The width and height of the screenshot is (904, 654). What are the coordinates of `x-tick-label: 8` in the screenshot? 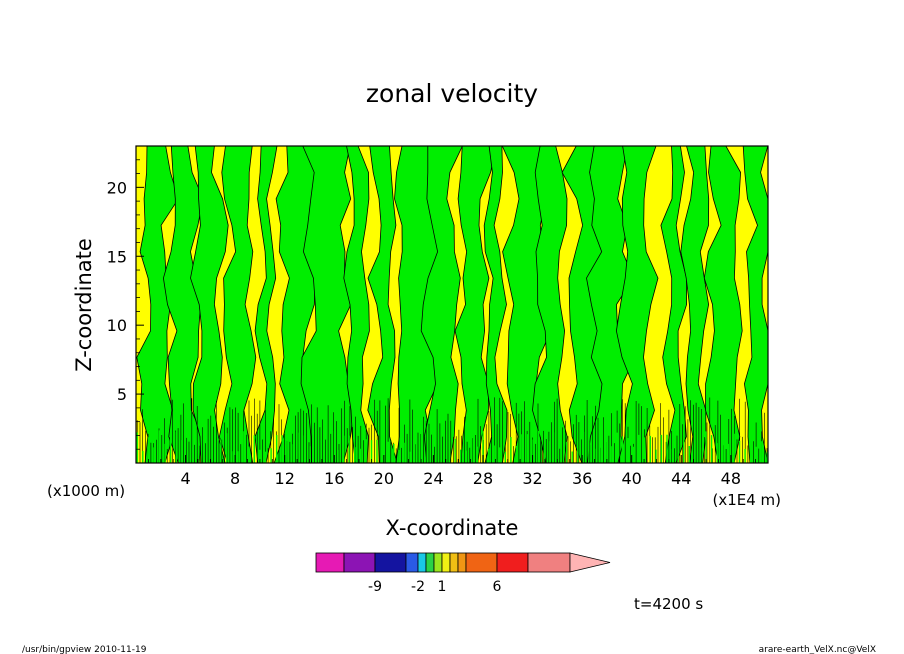 It's located at (235, 478).